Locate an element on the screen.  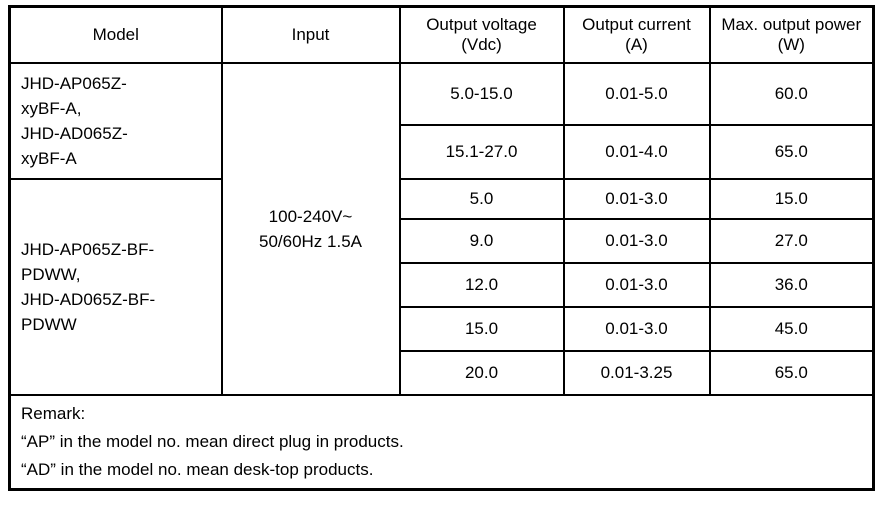
model-group-cell-2: JHD-AP065Z-BF- PDWW, JHD-AD065Z-BF- PDWW is located at coordinates (115, 286).